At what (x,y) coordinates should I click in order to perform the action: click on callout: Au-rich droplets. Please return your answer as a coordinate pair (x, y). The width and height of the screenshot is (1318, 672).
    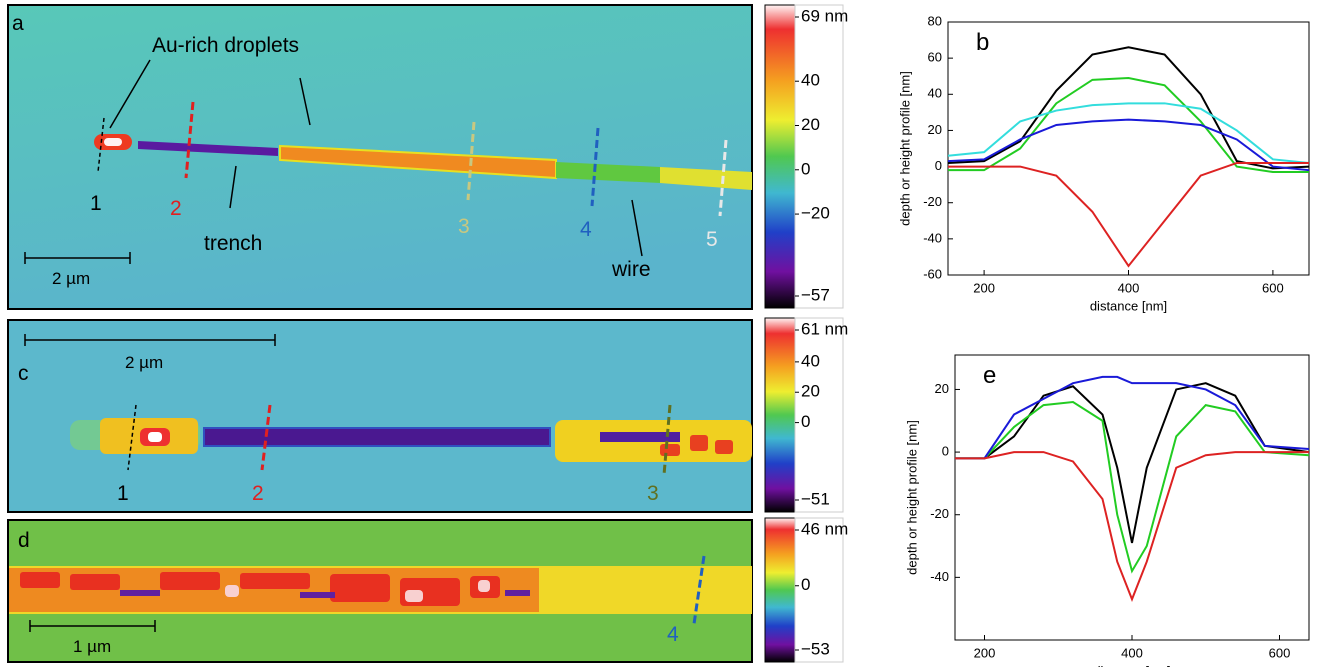
    Looking at the image, I should click on (225, 45).